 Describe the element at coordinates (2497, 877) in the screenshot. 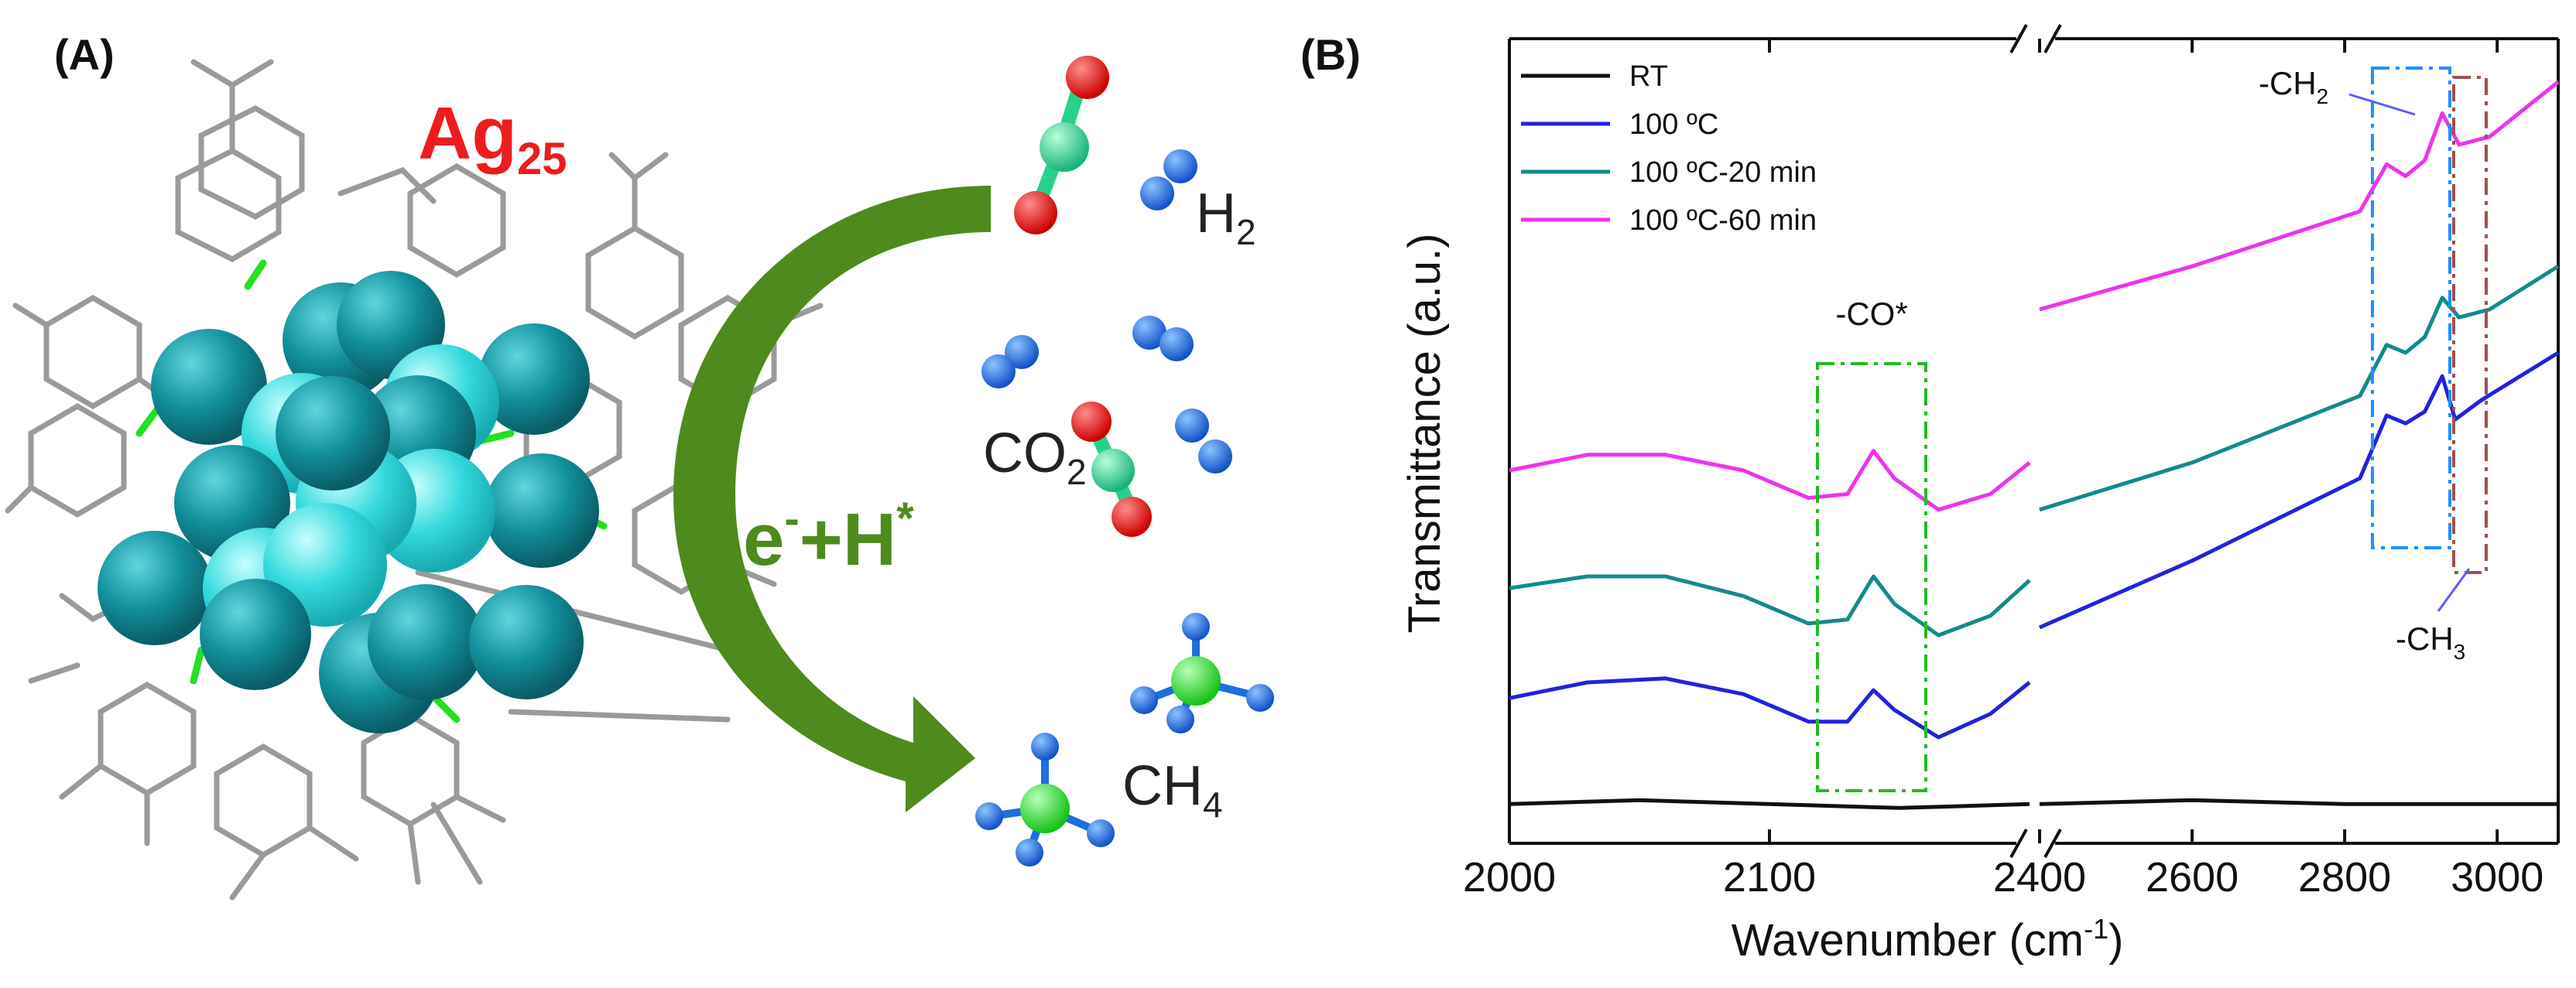

I see `x-tick-label: 3000` at that location.